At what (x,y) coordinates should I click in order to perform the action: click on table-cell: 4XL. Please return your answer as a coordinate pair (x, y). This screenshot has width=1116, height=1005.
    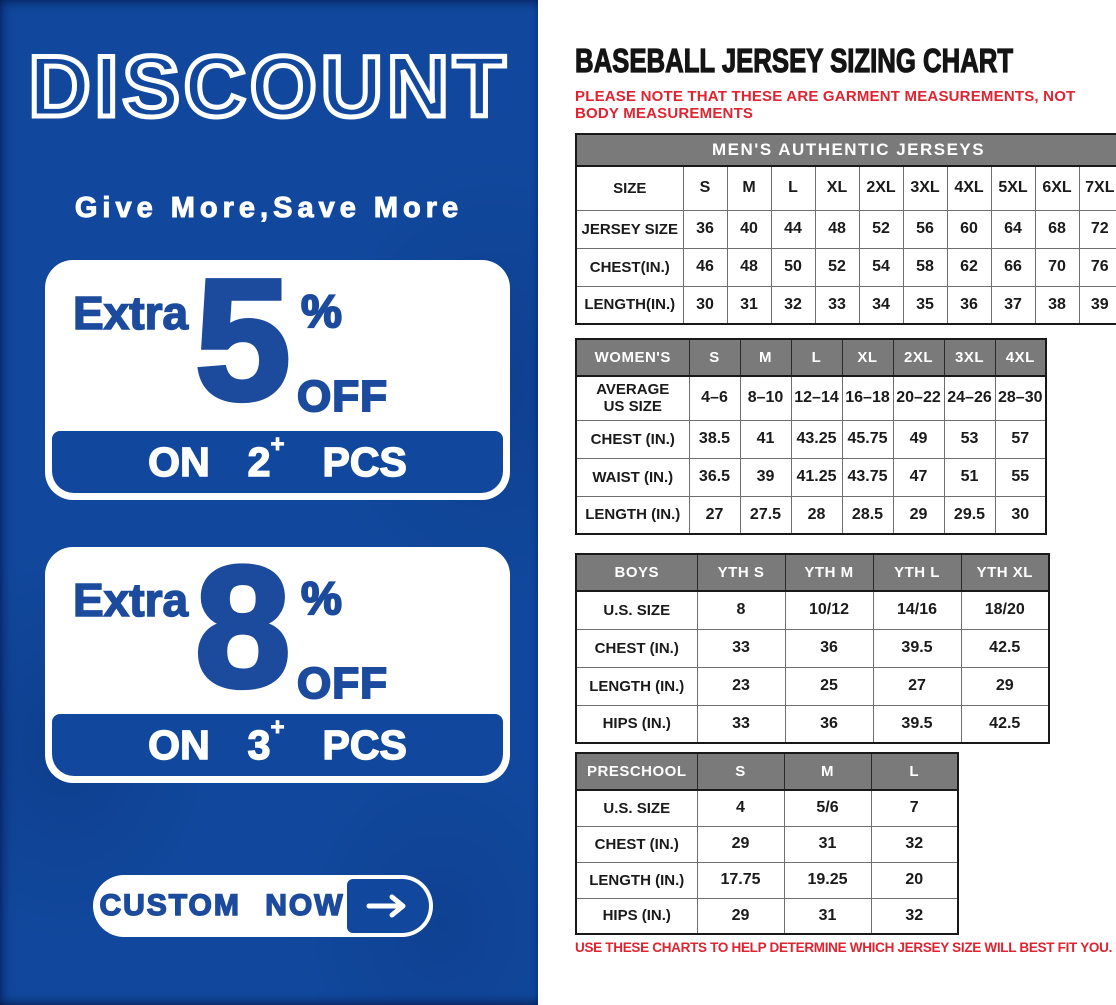
    Looking at the image, I should click on (969, 188).